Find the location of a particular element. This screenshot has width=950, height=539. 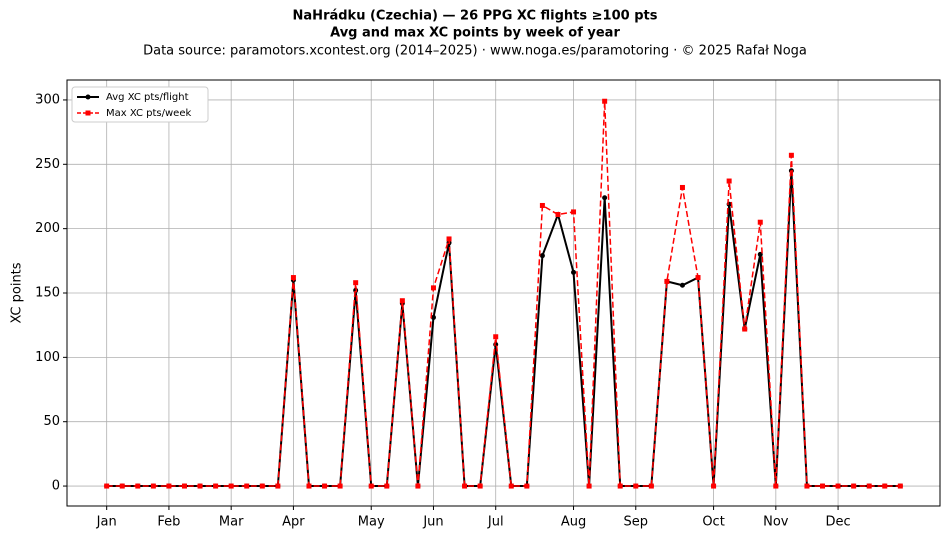

y-tick-label: 300 is located at coordinates (47, 99).